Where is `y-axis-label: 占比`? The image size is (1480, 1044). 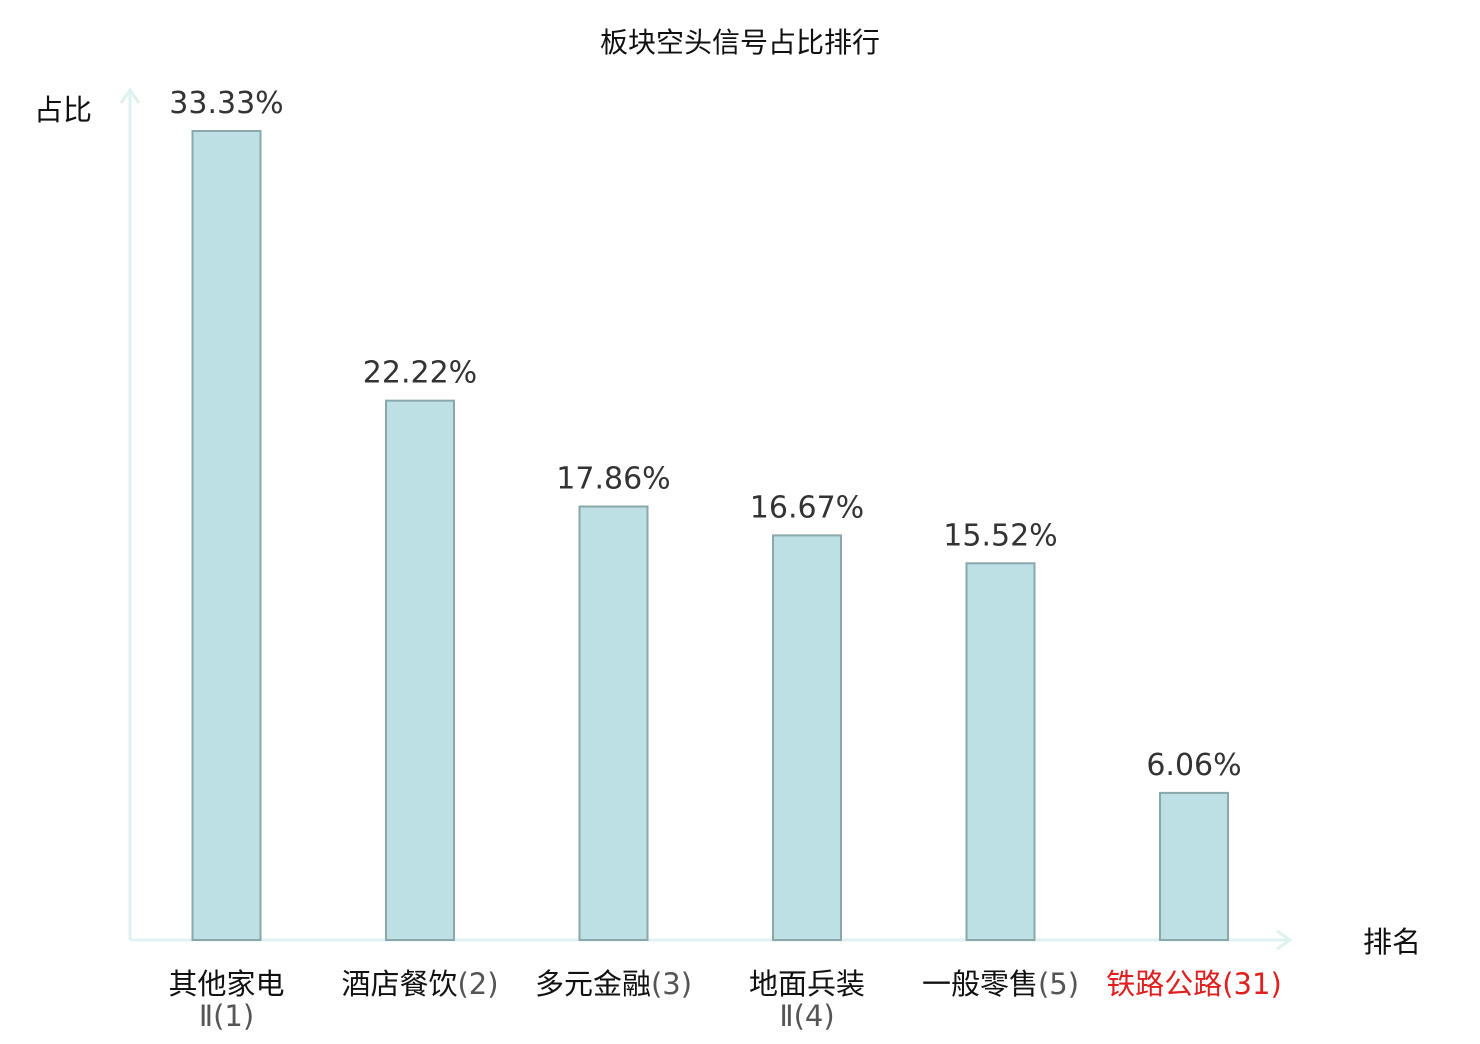
y-axis-label: 占比 is located at coordinates (63, 110).